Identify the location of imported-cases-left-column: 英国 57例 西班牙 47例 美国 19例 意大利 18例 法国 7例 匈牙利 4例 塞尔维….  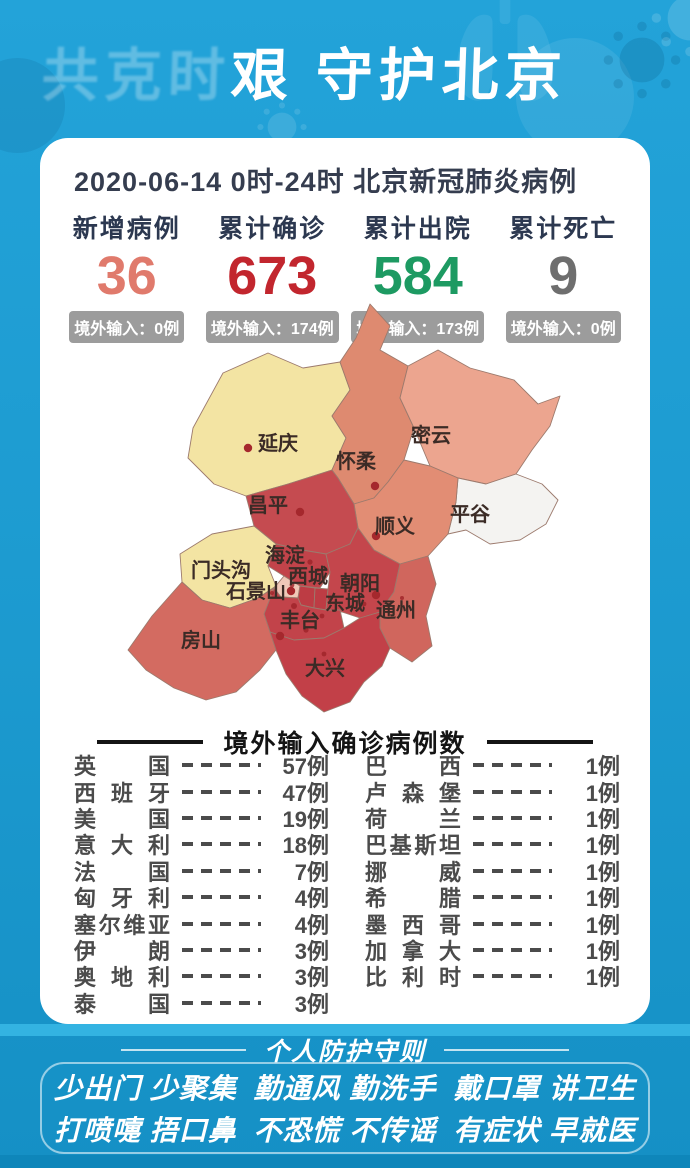
(201, 884).